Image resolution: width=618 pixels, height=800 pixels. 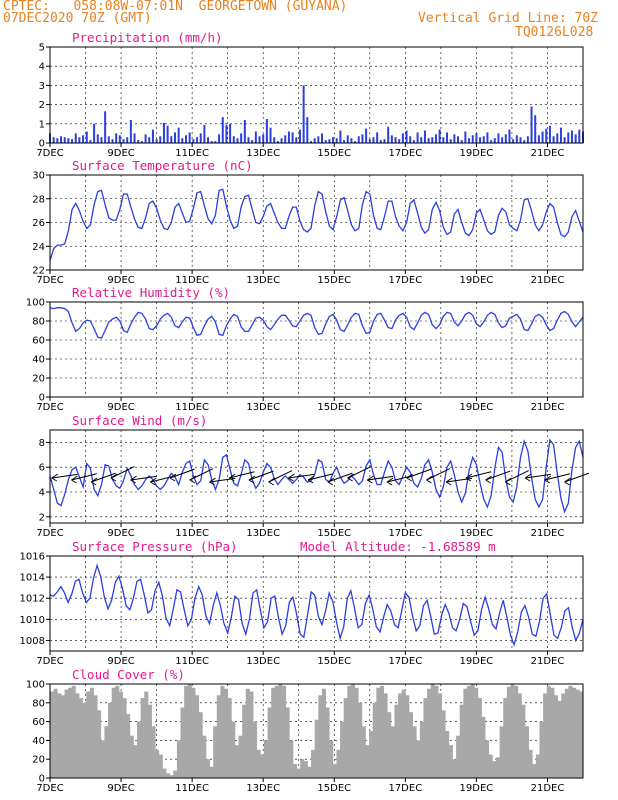 What do you see at coordinates (42, 779) in the screenshot?
I see `cloud-ytick-label: 0` at bounding box center [42, 779].